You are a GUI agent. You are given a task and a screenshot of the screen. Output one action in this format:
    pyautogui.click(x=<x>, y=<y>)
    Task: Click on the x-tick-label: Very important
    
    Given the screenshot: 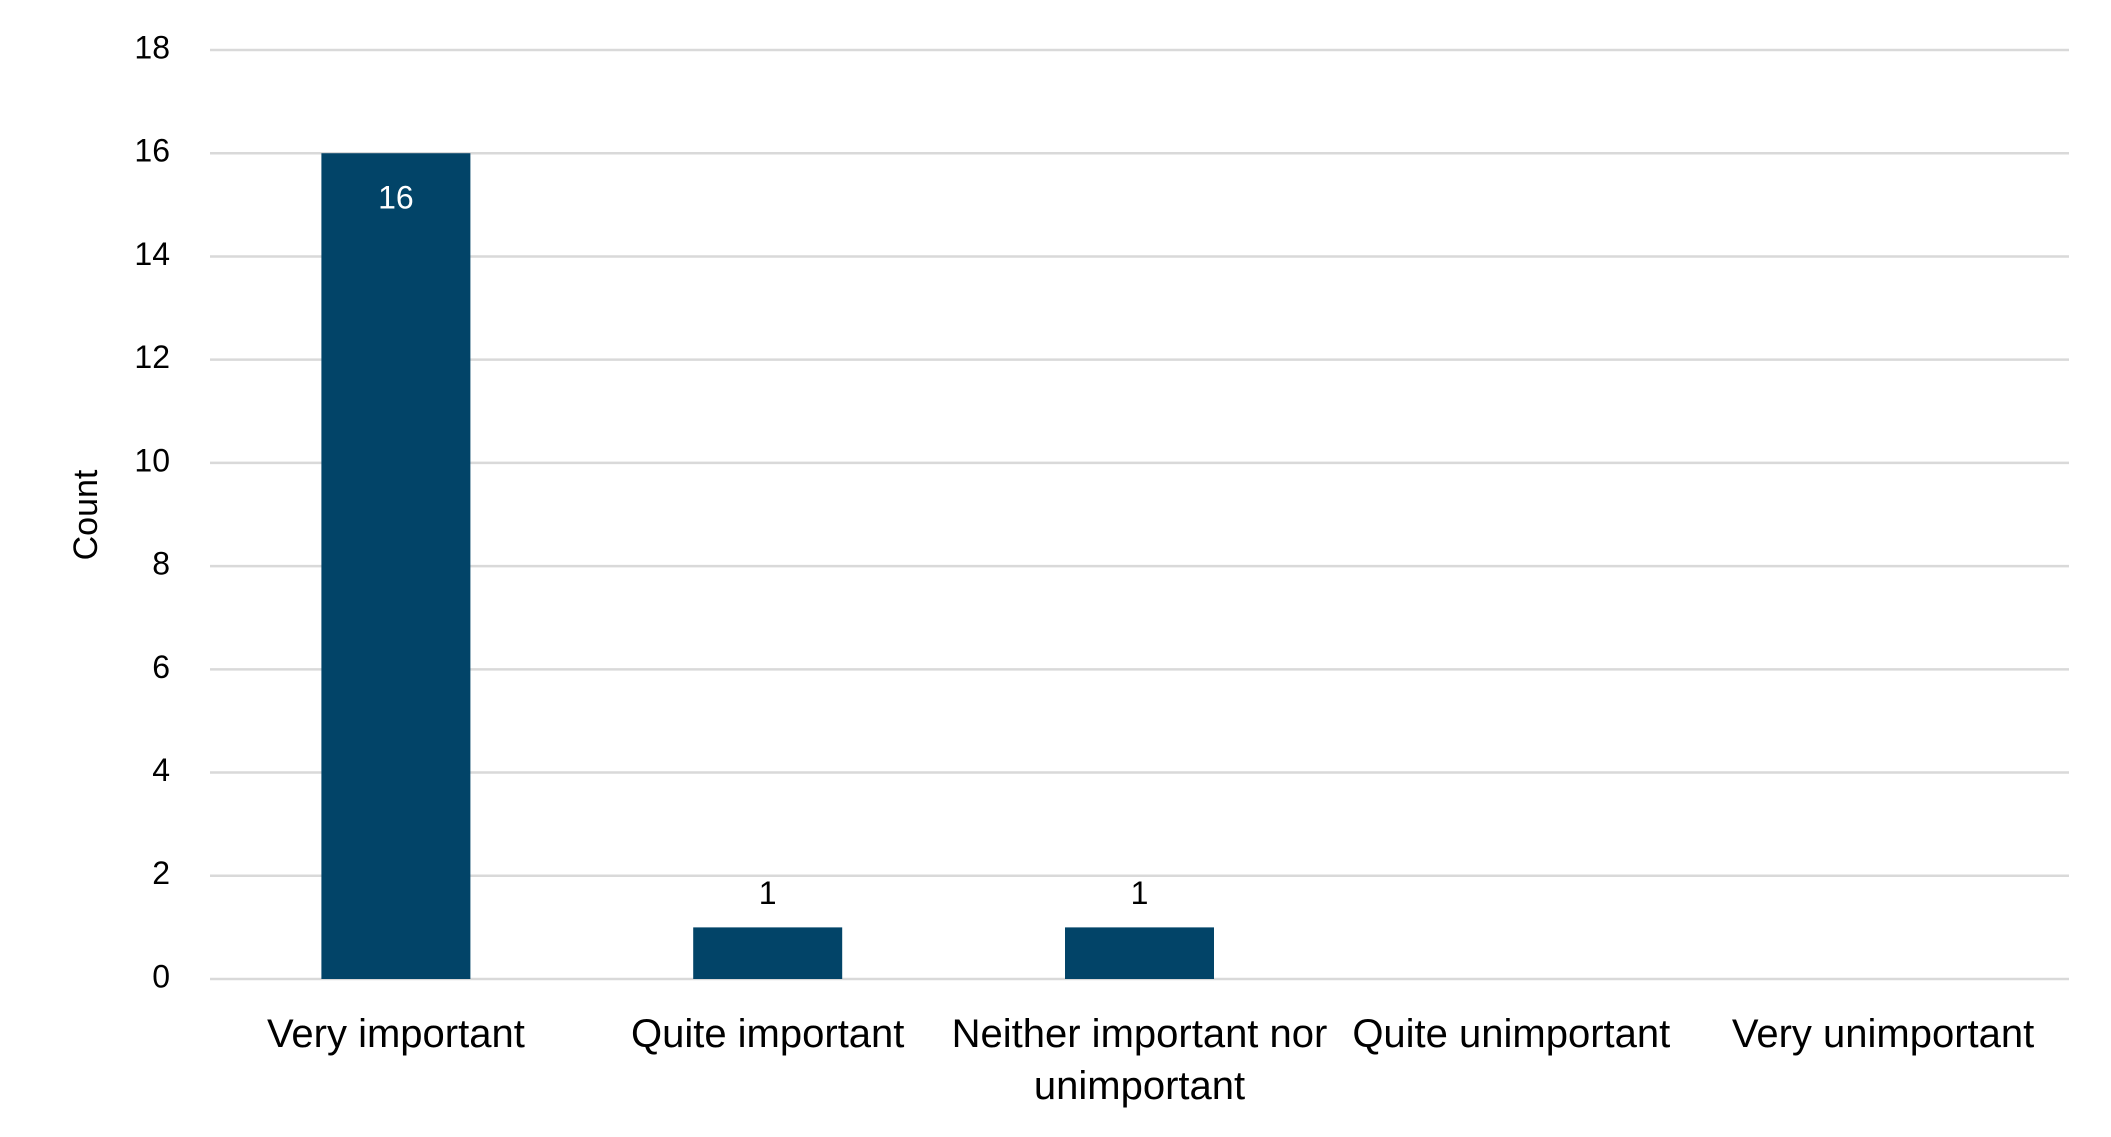 What is the action you would take?
    pyautogui.click(x=395, y=1034)
    